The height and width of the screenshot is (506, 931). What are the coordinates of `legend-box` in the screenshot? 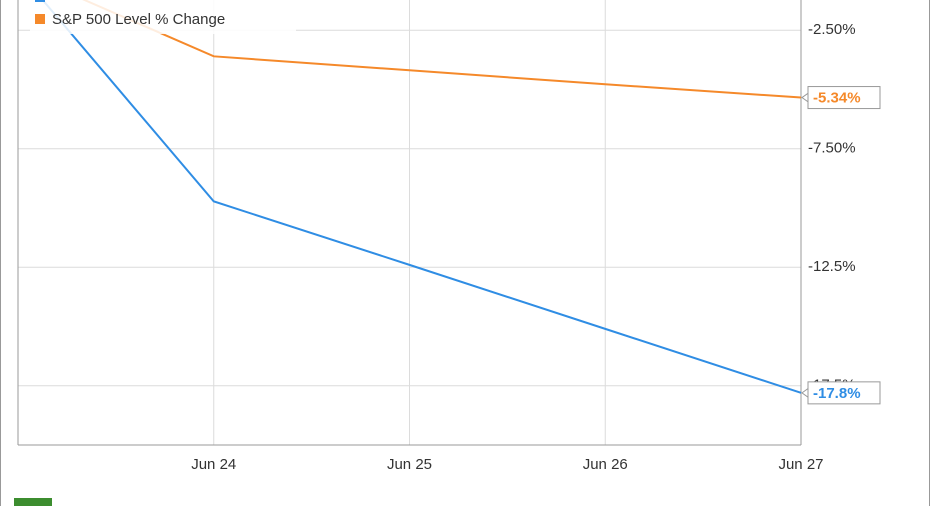 It's located at (163, 17).